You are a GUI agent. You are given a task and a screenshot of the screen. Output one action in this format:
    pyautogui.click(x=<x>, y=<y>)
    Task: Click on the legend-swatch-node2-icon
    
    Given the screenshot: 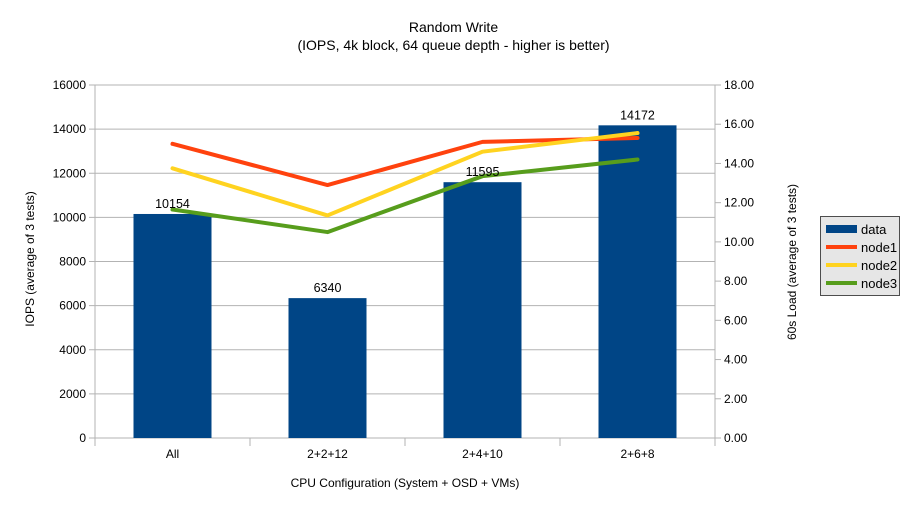 What is the action you would take?
    pyautogui.click(x=841, y=265)
    